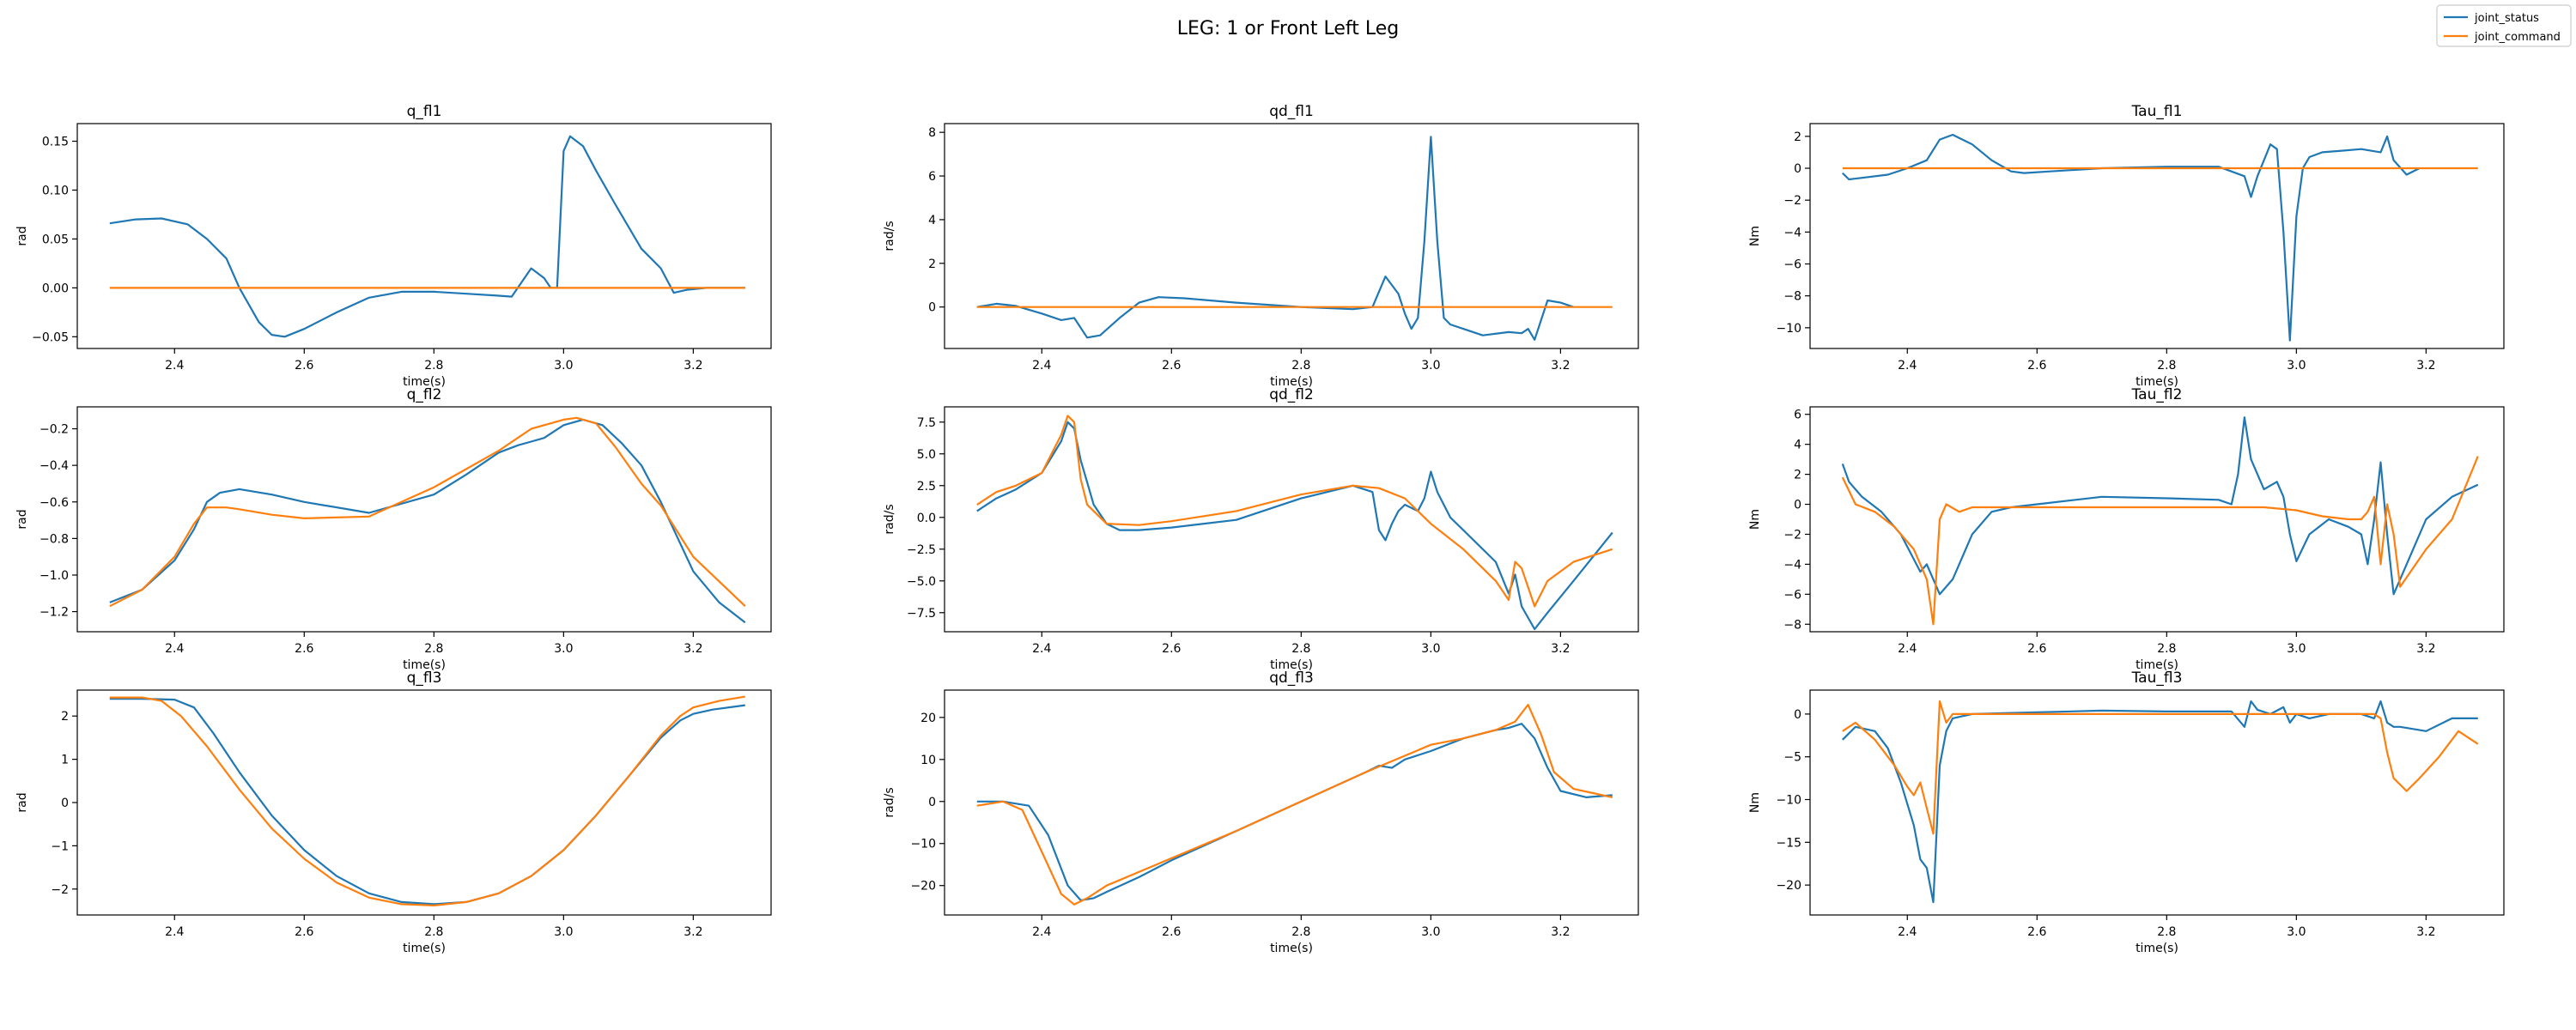 This screenshot has width=2576, height=1030. Describe the element at coordinates (926, 455) in the screenshot. I see `y-tick-label: 5.0` at that location.